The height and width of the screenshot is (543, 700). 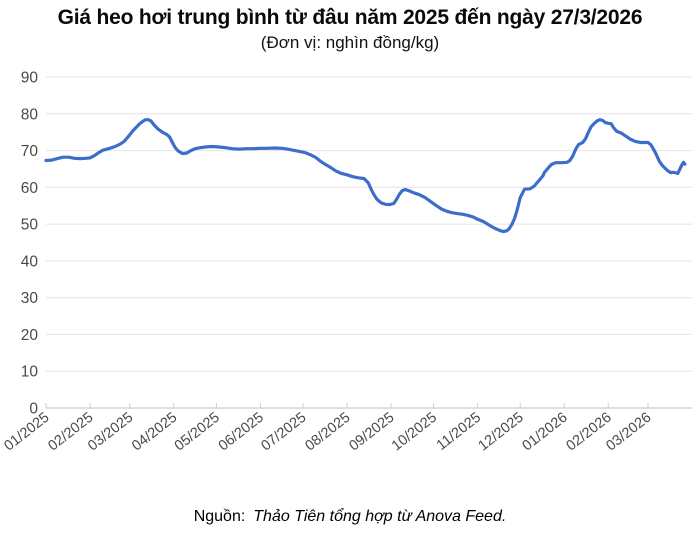 I want to click on x-axis-label: 11/2025, so click(x=459, y=432).